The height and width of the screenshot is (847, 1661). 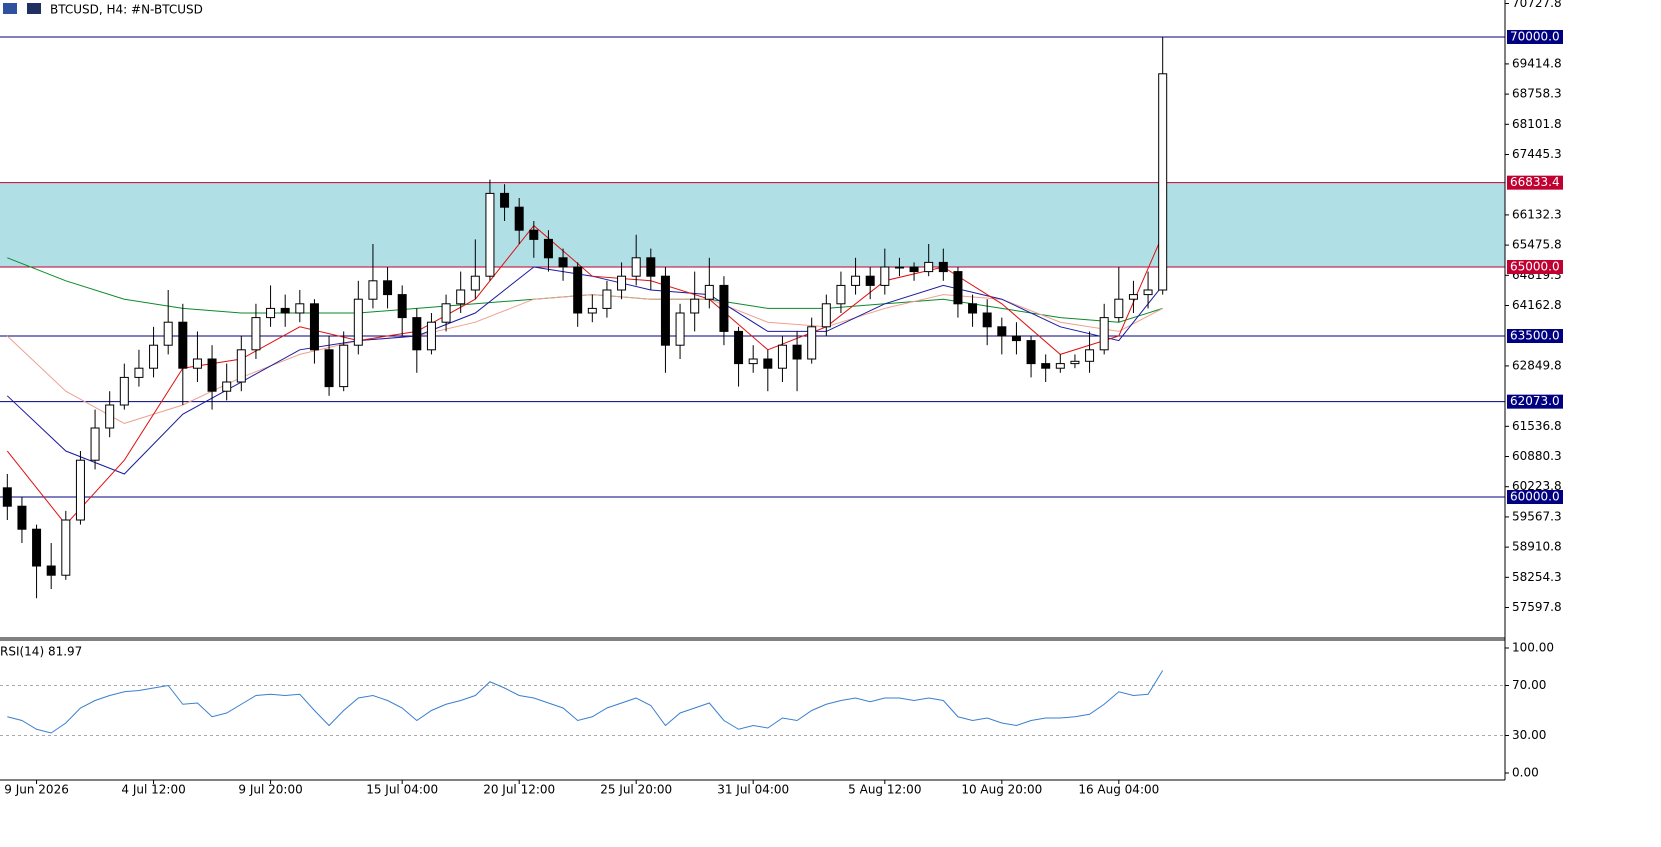 What do you see at coordinates (153, 790) in the screenshot?
I see `x-tick-label: 4 Jul 12:00` at bounding box center [153, 790].